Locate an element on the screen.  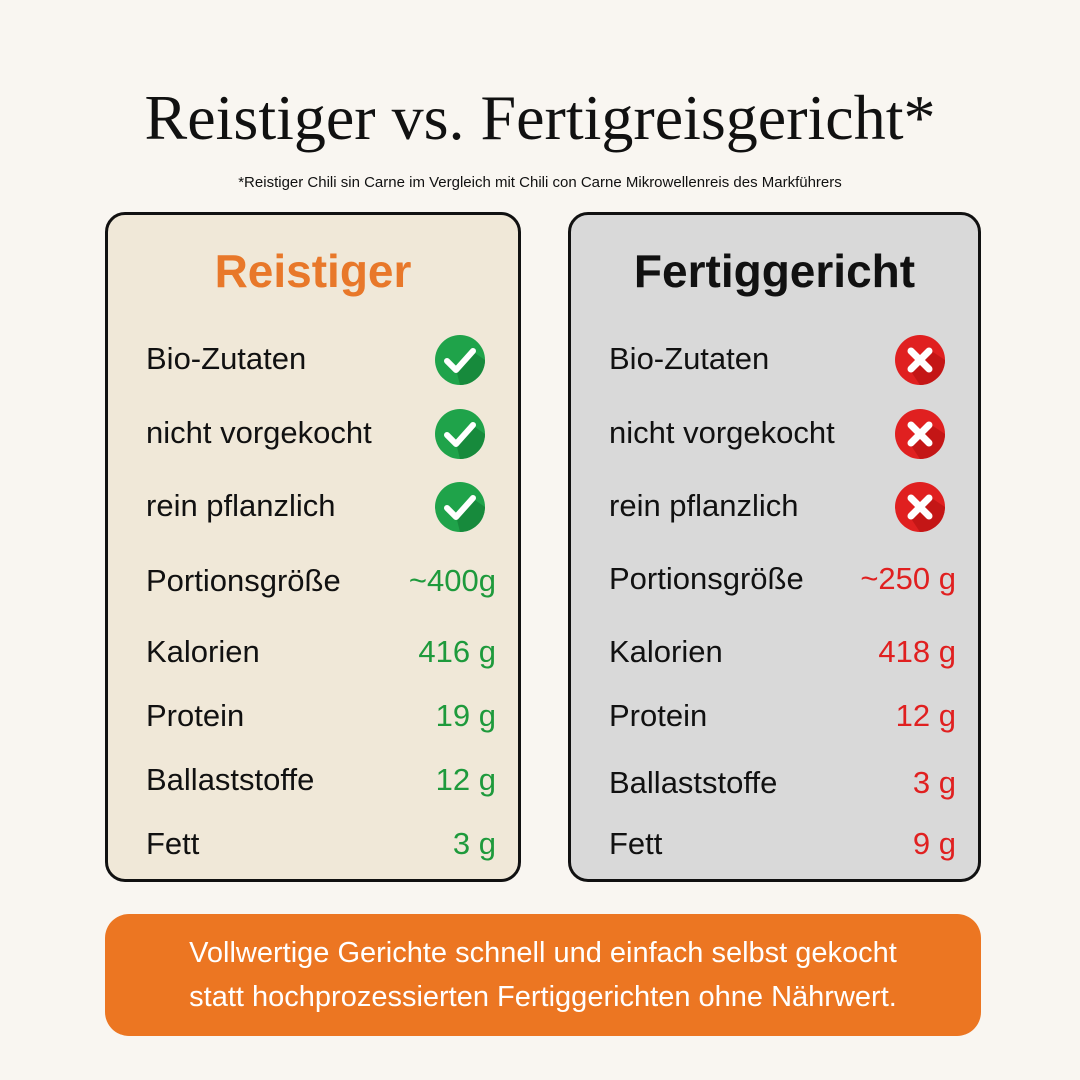
nutrition-value: ~250 g is located at coordinates (908, 578).